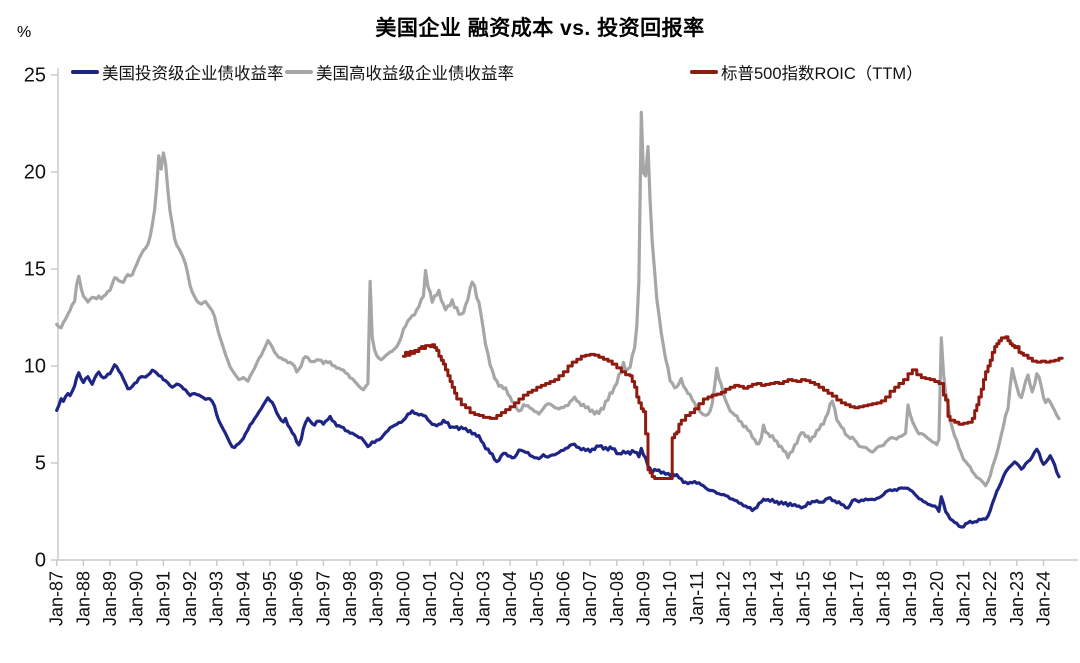 Image resolution: width=1080 pixels, height=663 pixels. I want to click on x-tick-label: Jan-92, so click(190, 598).